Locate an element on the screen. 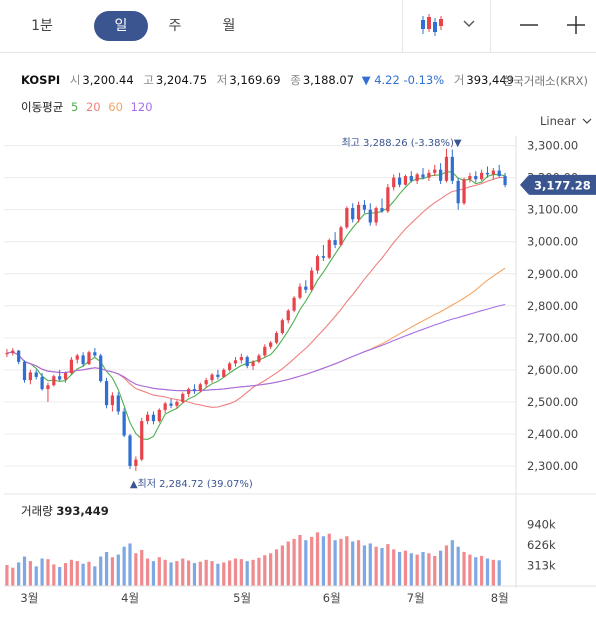 Image resolution: width=596 pixels, height=631 pixels. moving-average-legend: 이동평균 5 20 60 120 is located at coordinates (87, 107).